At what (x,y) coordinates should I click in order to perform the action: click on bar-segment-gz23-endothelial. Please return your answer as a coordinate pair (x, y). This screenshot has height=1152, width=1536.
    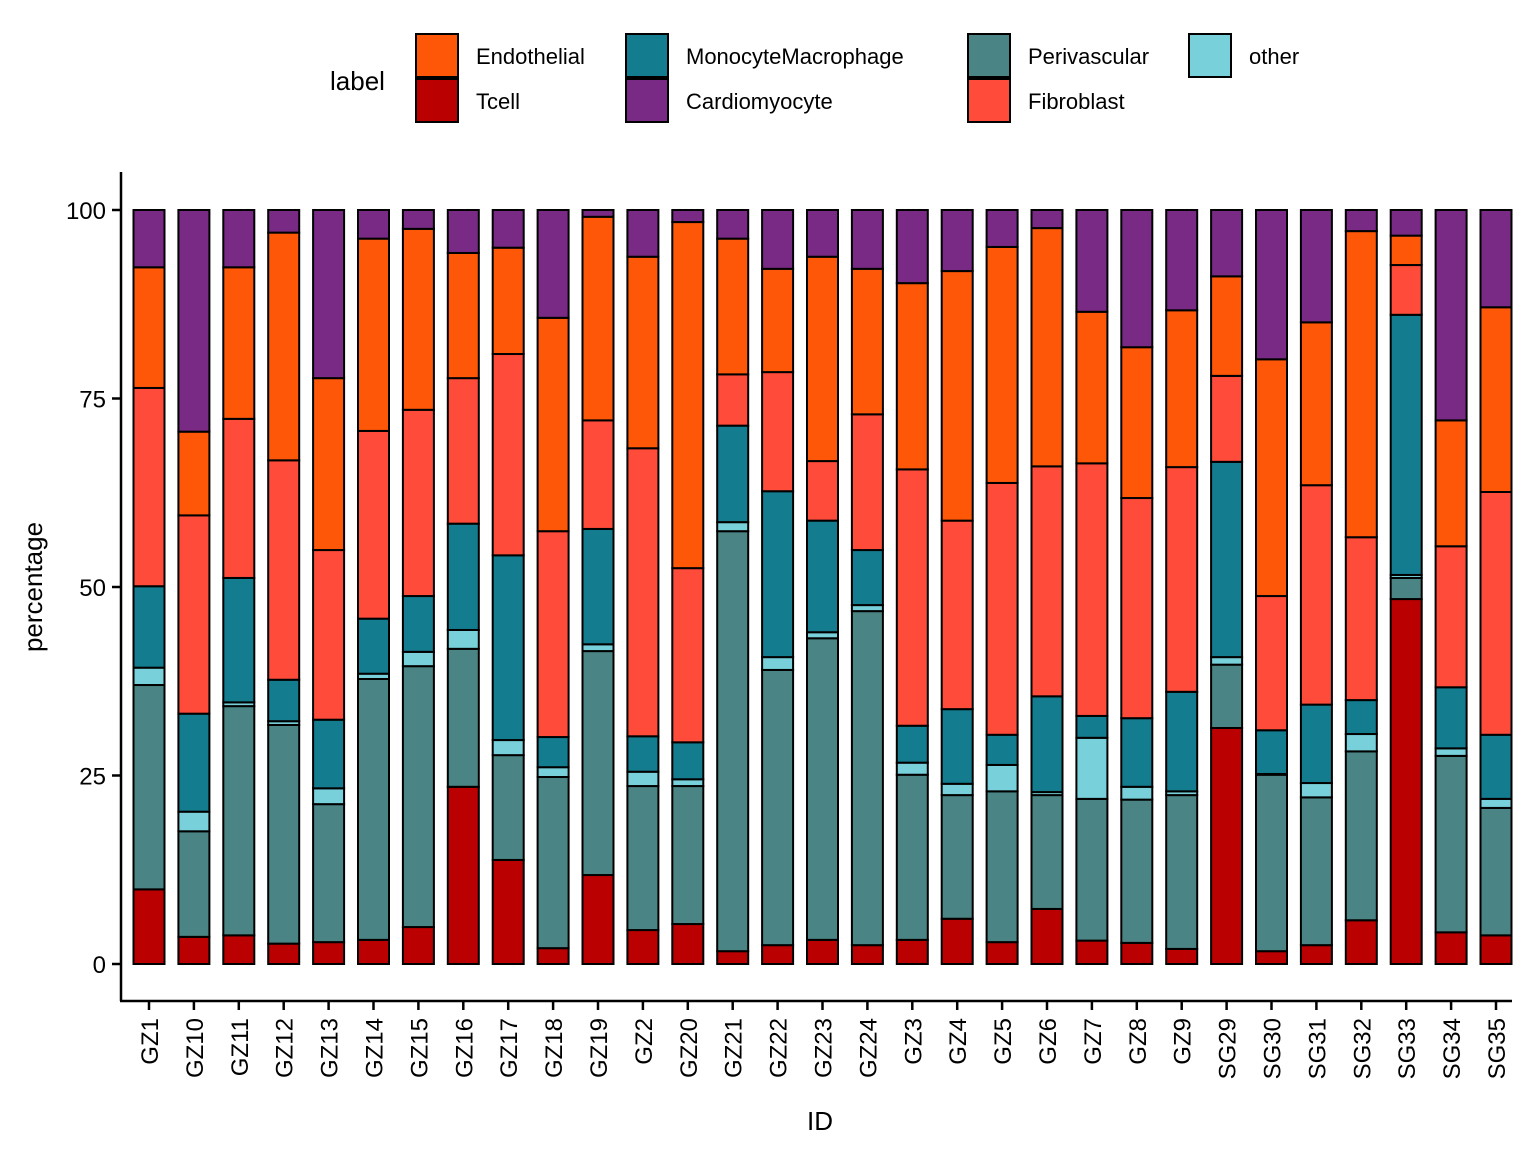
    Looking at the image, I should click on (822, 359).